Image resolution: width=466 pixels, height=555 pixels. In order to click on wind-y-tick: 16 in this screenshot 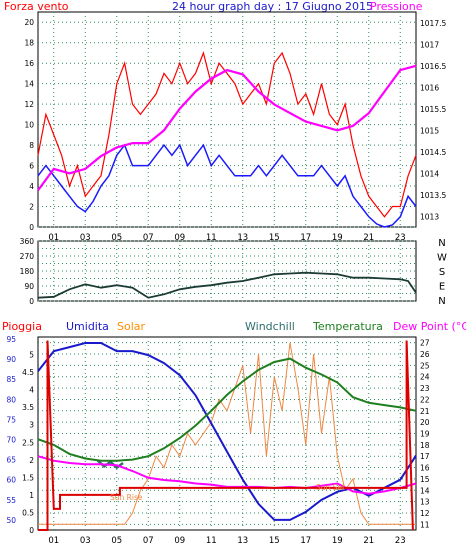, I will do `click(29, 63)`.